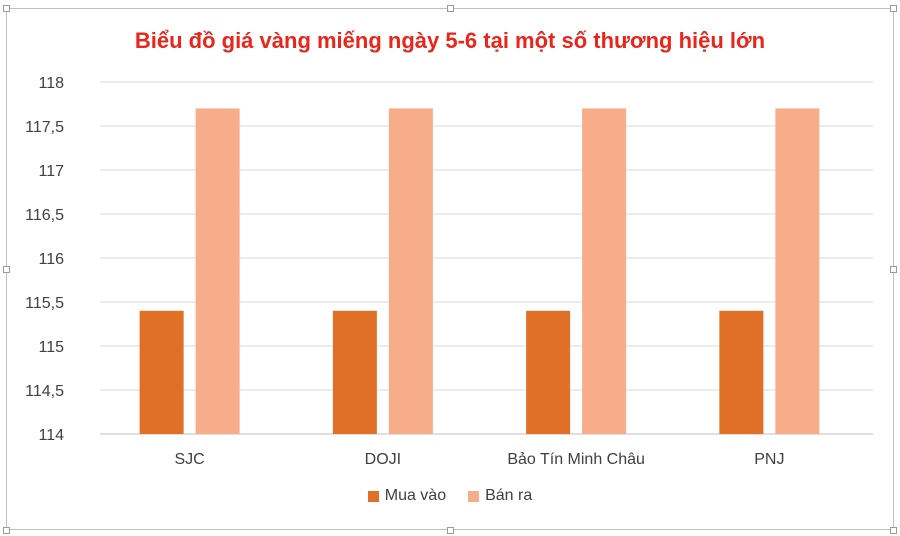 This screenshot has width=900, height=536. Describe the element at coordinates (51, 259) in the screenshot. I see `y-tick-label: 116` at that location.